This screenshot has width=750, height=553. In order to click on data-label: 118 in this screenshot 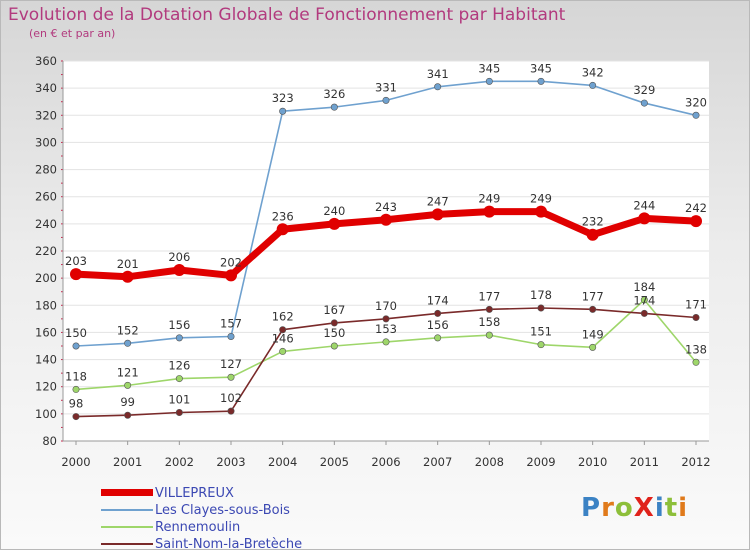, I will do `click(76, 376)`.